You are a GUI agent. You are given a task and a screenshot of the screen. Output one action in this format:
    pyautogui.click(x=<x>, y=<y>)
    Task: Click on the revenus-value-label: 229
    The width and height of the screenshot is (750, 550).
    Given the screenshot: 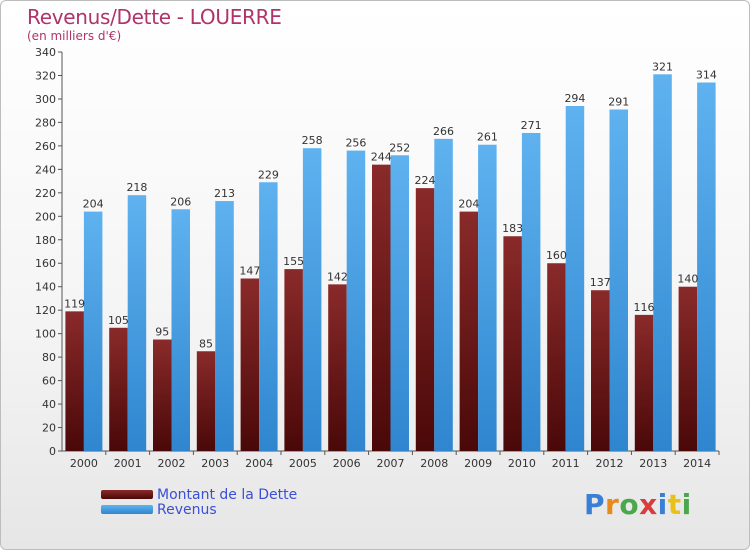 What is the action you would take?
    pyautogui.click(x=268, y=174)
    